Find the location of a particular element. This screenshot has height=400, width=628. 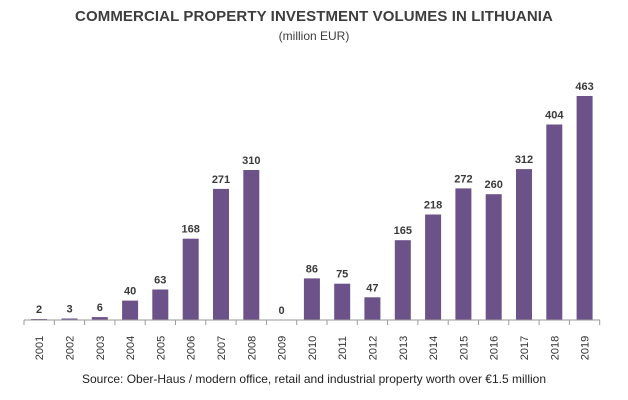

x-tick-label-2017: 2017 is located at coordinates (525, 348).